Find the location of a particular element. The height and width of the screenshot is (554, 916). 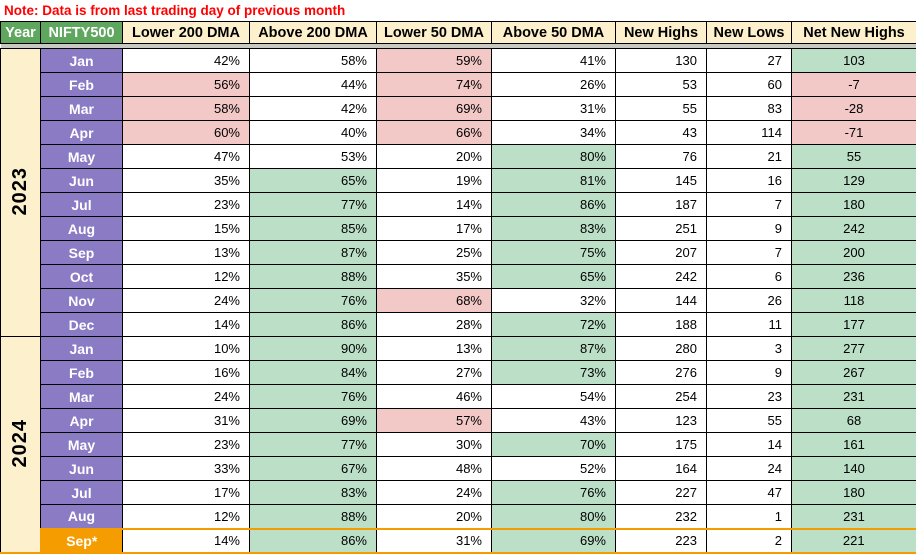

data-cell: 75% is located at coordinates (554, 253).